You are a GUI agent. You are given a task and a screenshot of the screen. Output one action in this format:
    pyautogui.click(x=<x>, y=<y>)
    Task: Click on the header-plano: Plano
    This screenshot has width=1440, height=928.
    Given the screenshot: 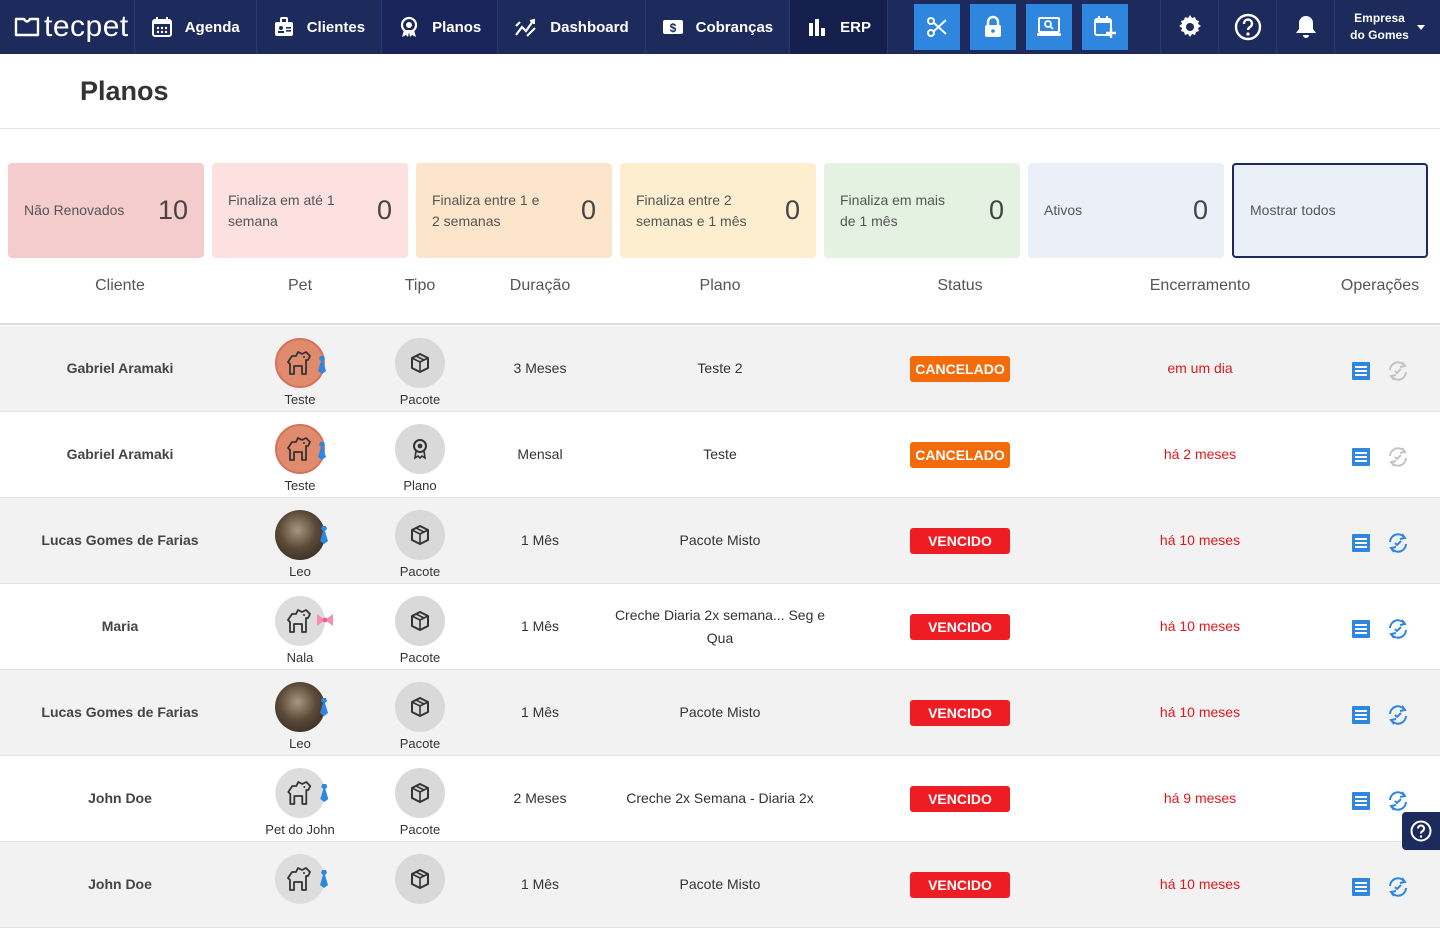 What is the action you would take?
    pyautogui.click(x=720, y=285)
    